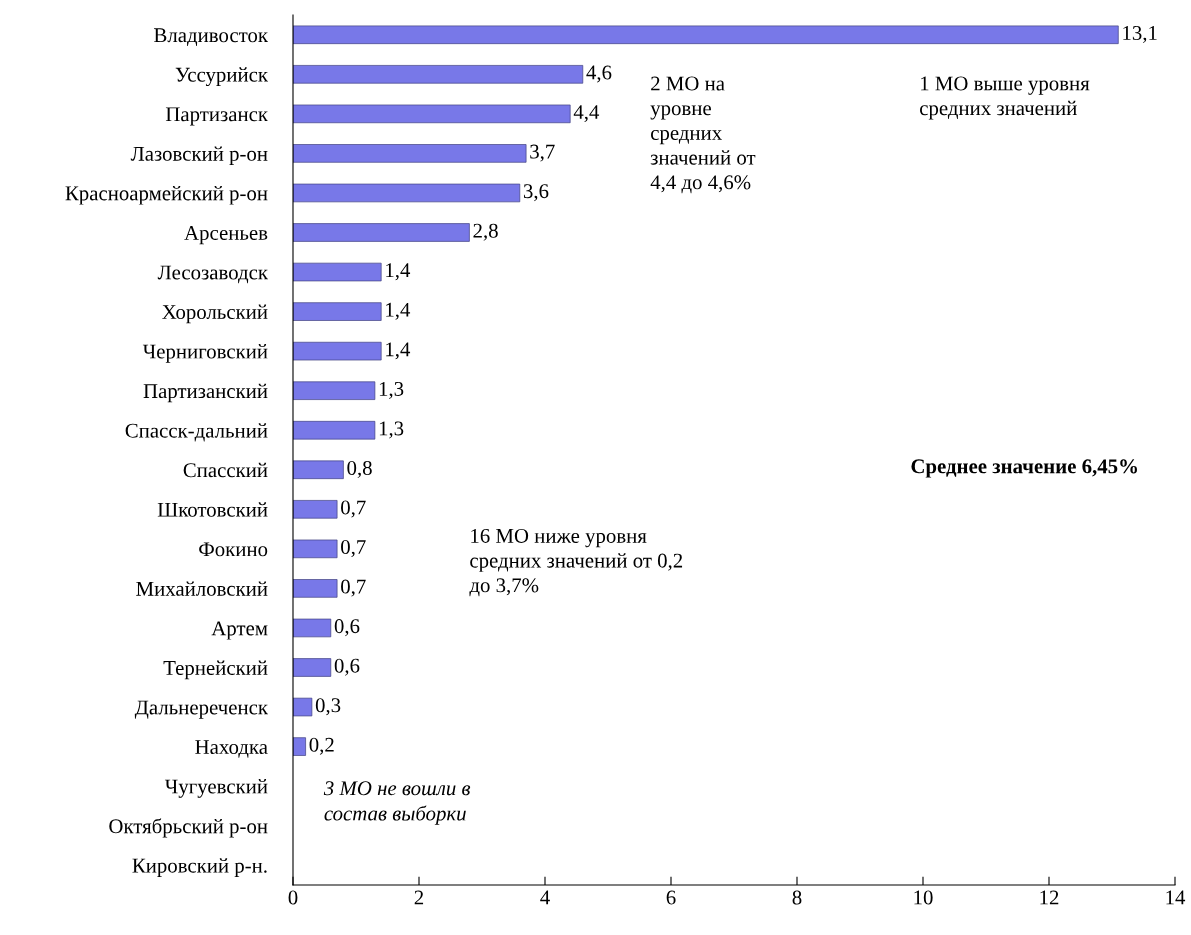 The height and width of the screenshot is (935, 1191). Describe the element at coordinates (293, 897) in the screenshot. I see `x-tick-label: 0` at that location.